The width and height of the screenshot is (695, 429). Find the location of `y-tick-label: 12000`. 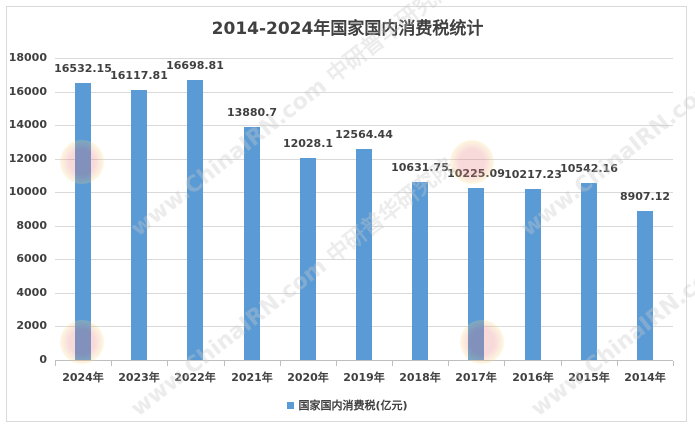

y-tick-label: 12000 is located at coordinates (27, 158).